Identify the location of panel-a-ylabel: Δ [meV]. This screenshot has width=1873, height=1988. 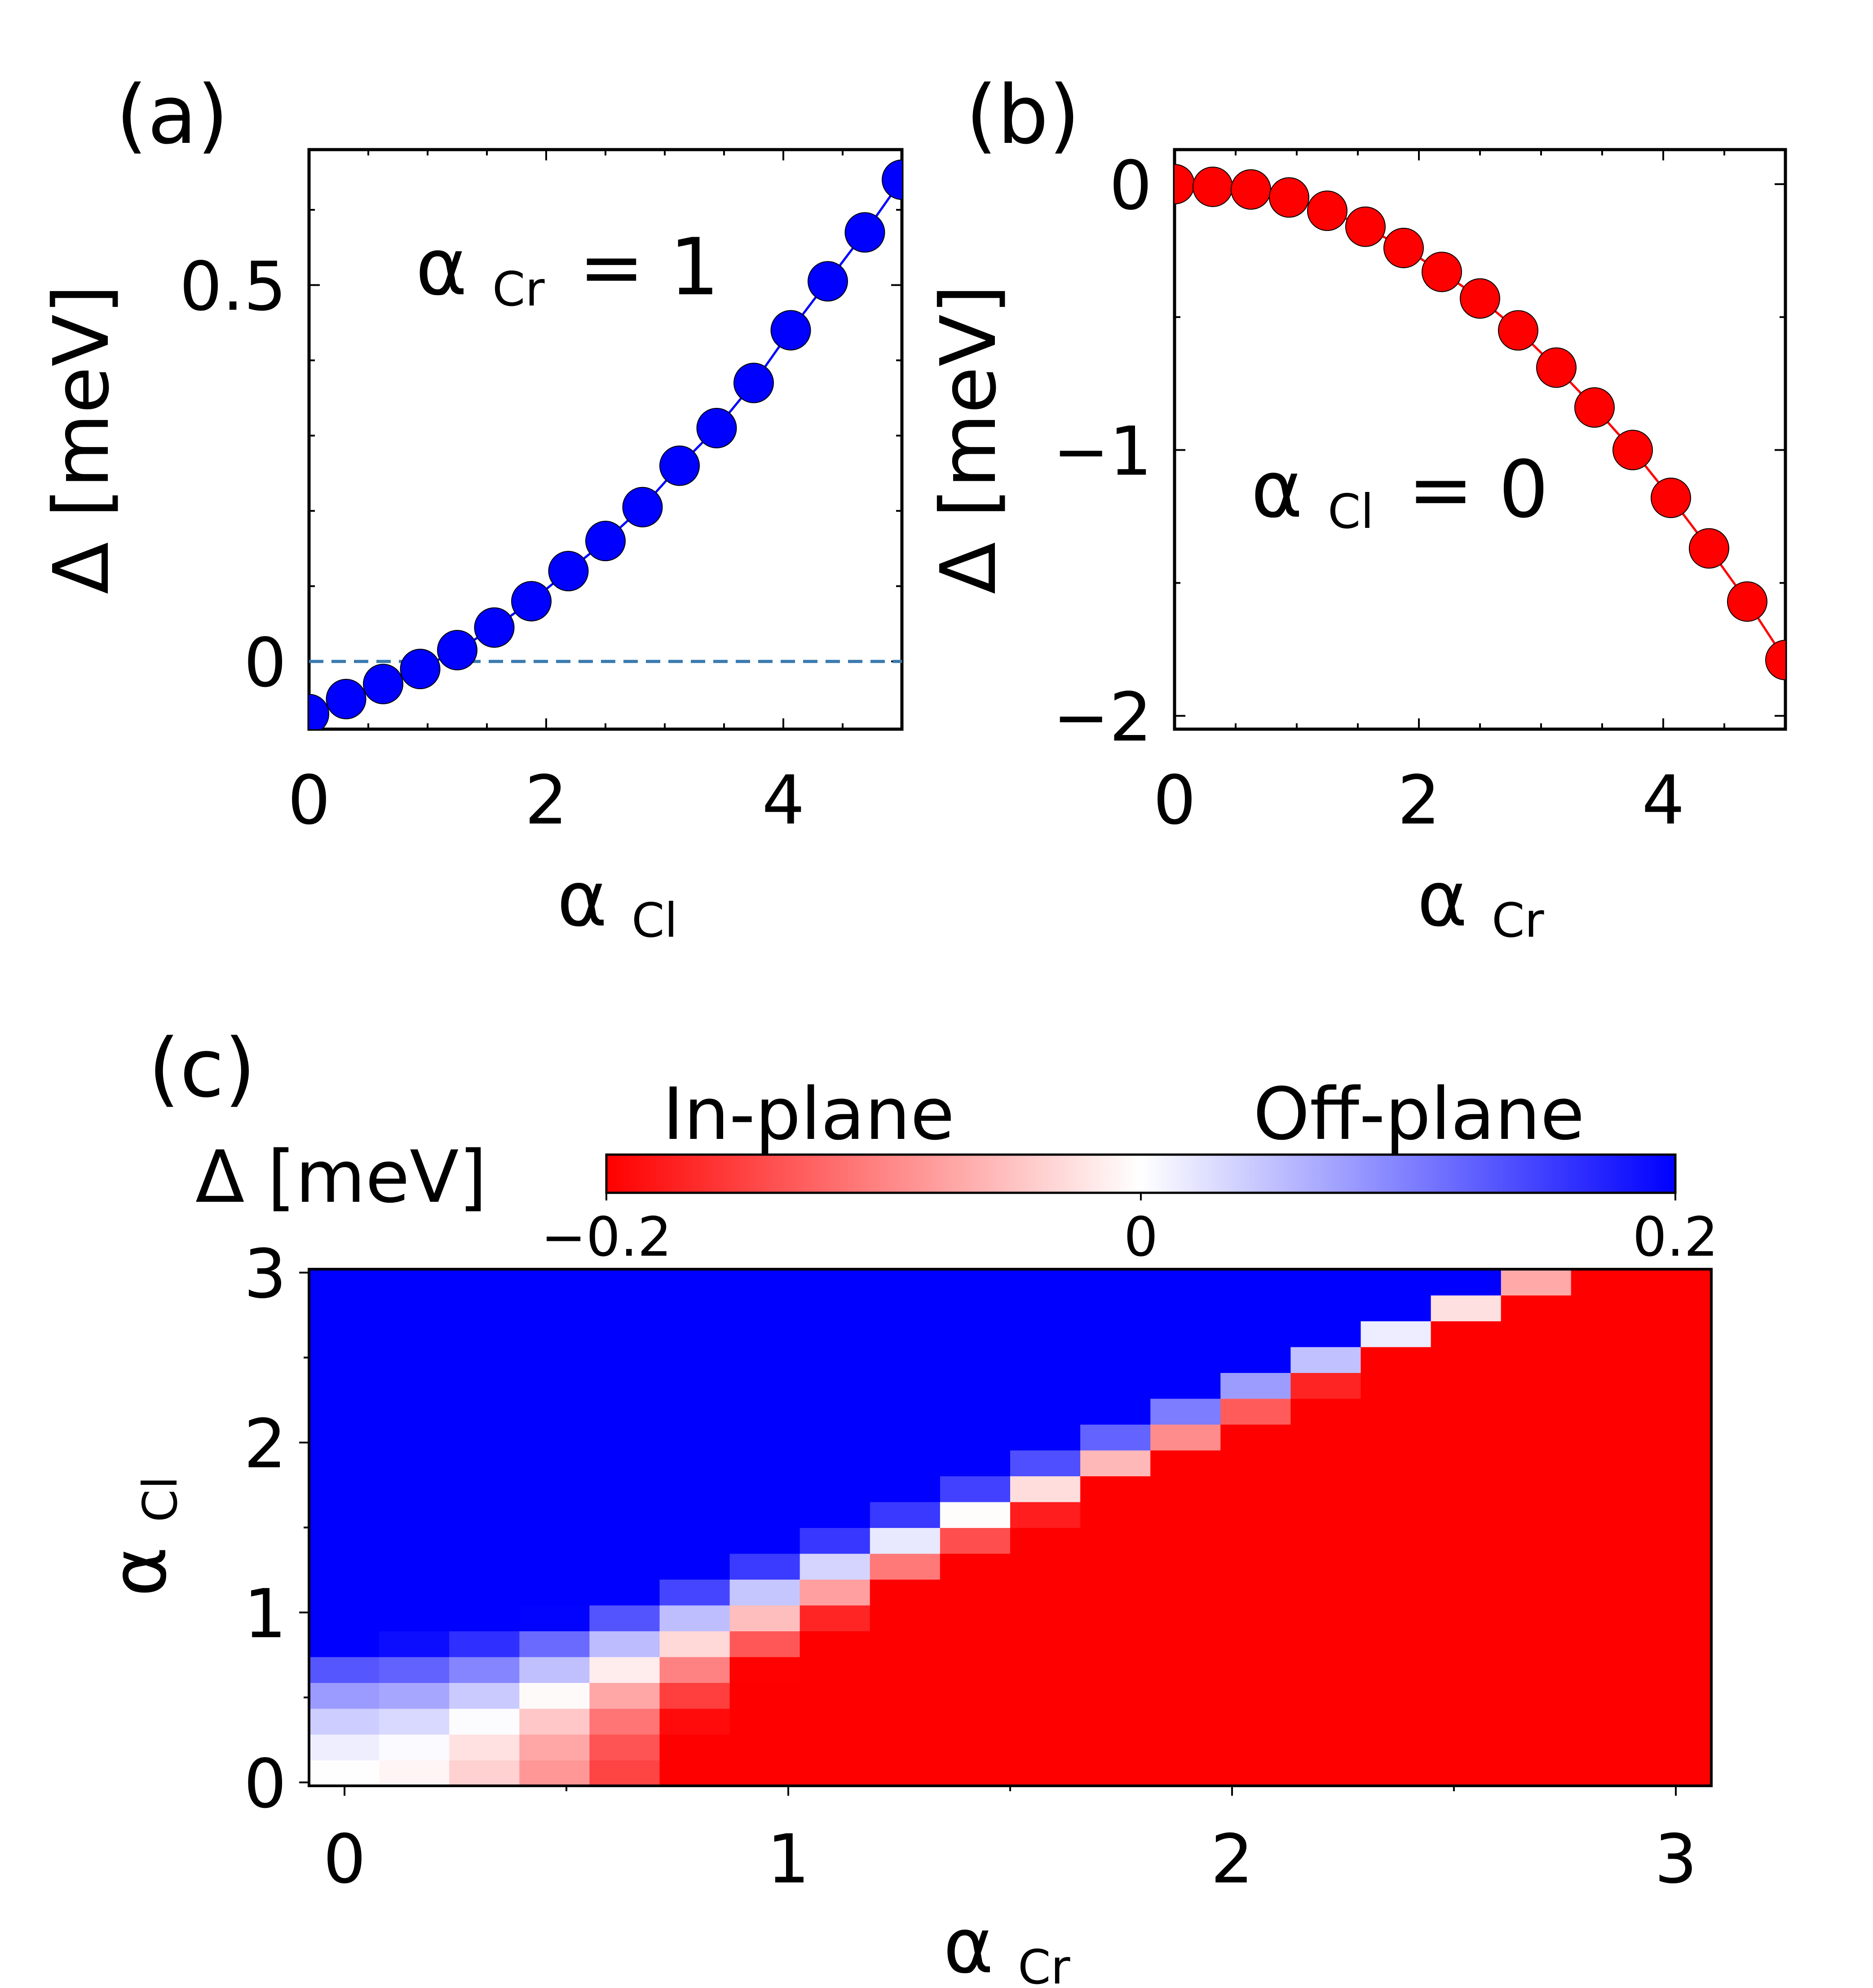
(81, 439).